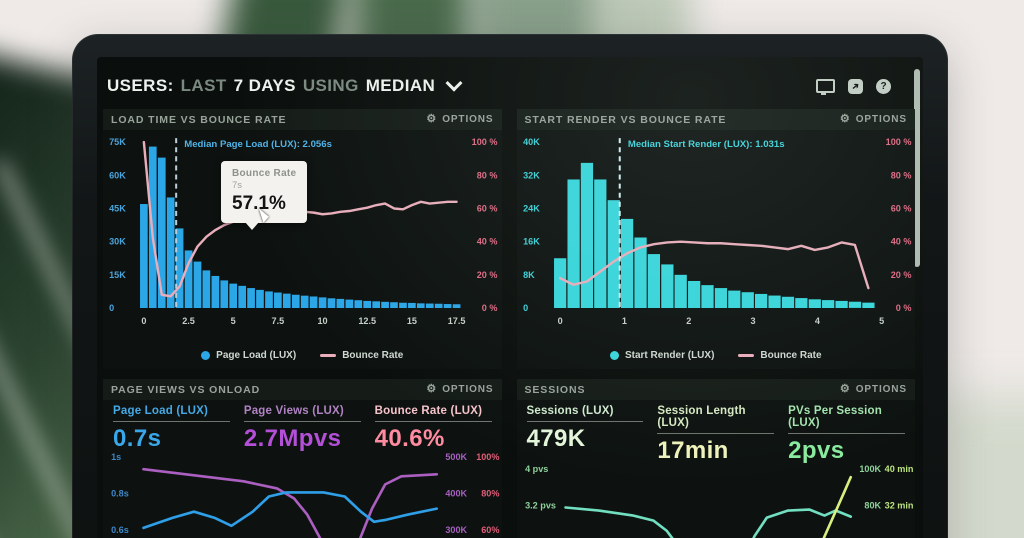 Image resolution: width=1024 pixels, height=538 pixels. Describe the element at coordinates (264, 173) in the screenshot. I see `tooltip-series-label: Bounce Rate` at that location.